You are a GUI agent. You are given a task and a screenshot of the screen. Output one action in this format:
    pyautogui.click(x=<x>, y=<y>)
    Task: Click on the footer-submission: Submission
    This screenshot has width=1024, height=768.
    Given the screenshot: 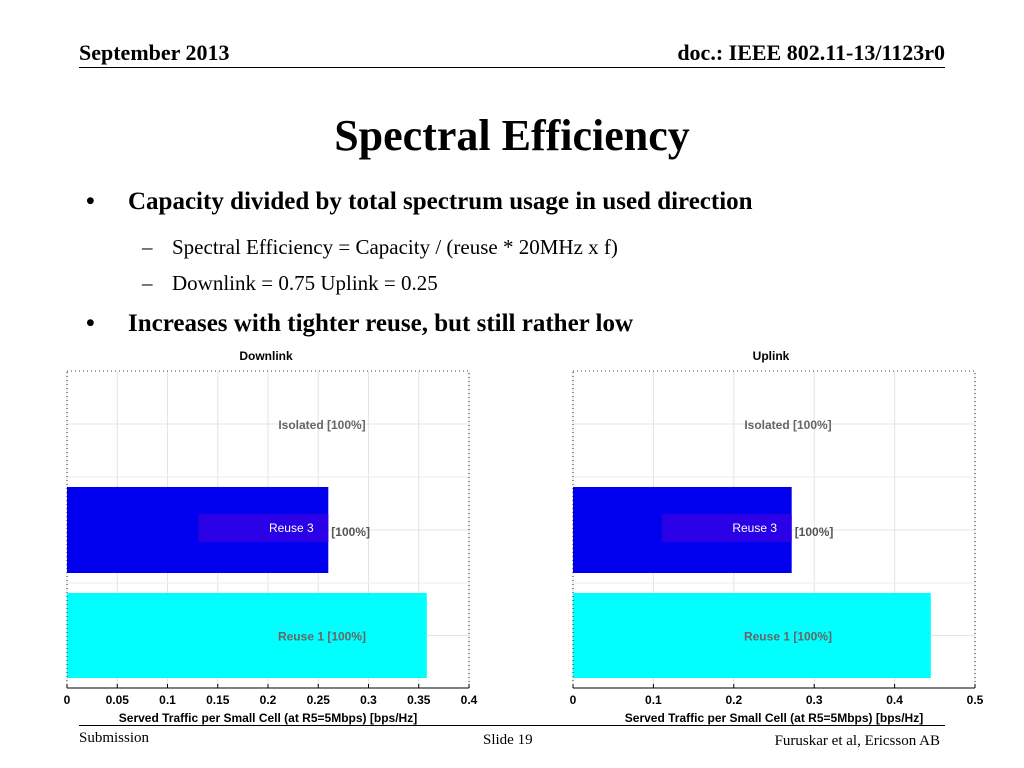 What is the action you would take?
    pyautogui.click(x=114, y=738)
    